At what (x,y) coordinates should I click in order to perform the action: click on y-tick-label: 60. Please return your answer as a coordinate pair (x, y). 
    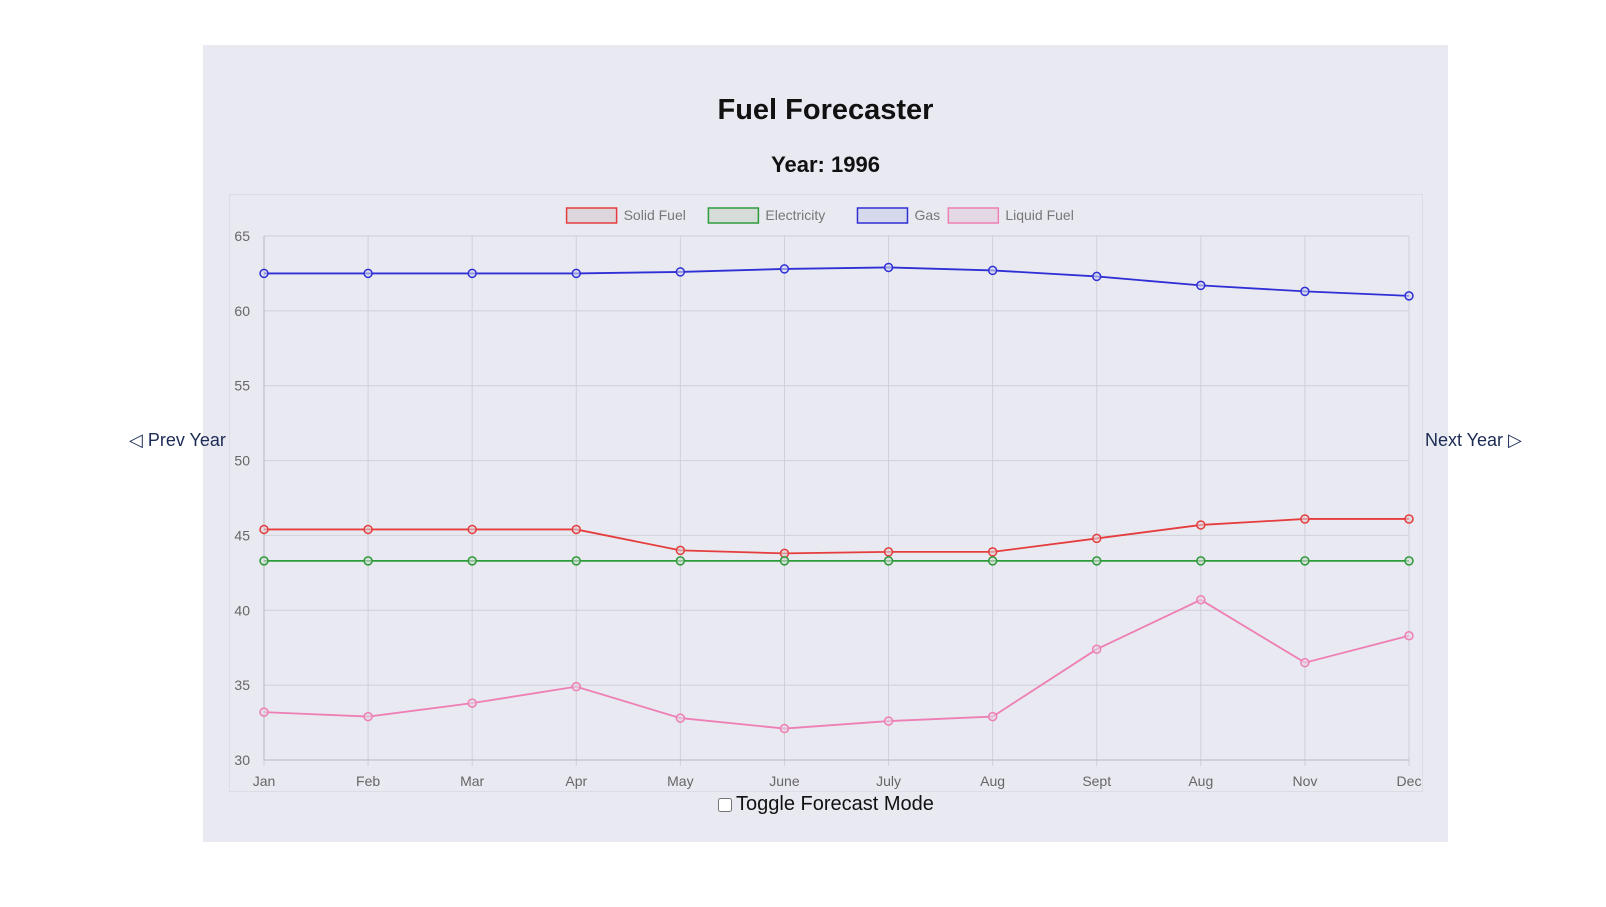
    Looking at the image, I should click on (242, 311).